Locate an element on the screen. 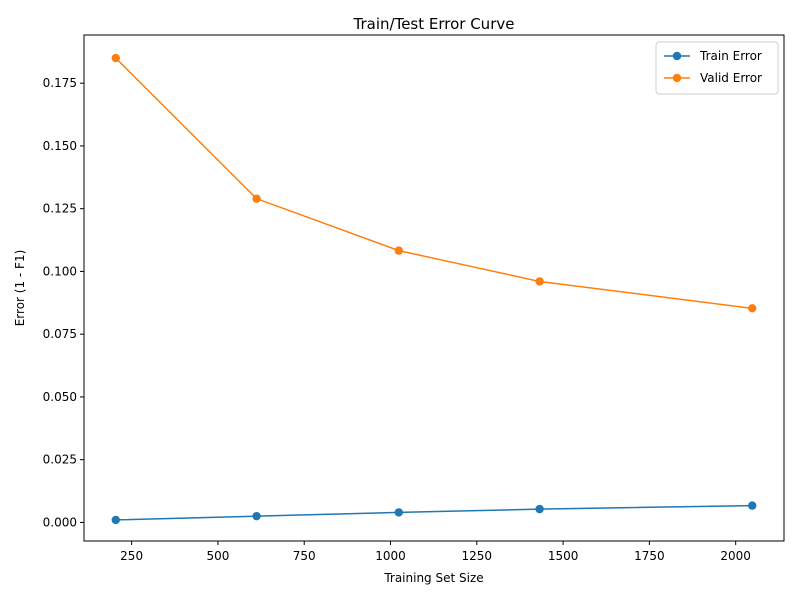 This screenshot has height=600, width=800. x-tick-label: 1500 is located at coordinates (563, 556).